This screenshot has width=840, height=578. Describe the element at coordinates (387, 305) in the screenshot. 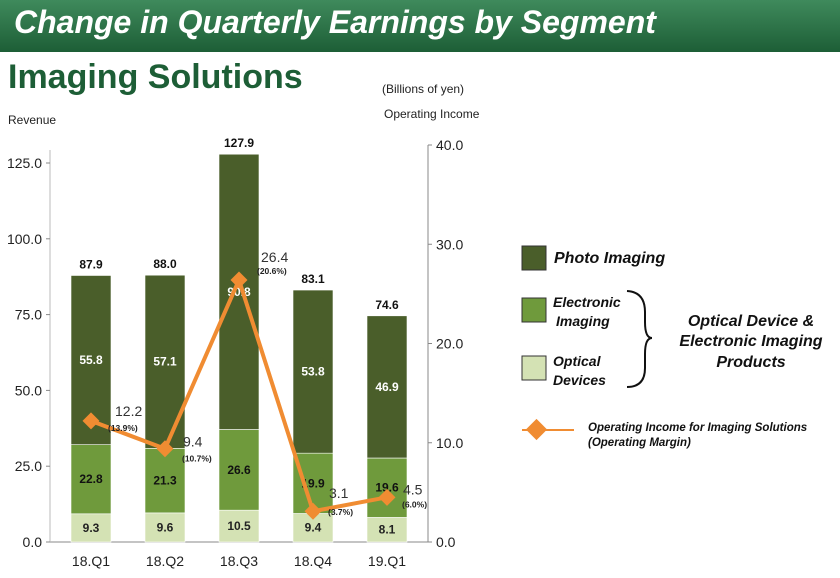

I see `bar-total-label: 74.6` at that location.